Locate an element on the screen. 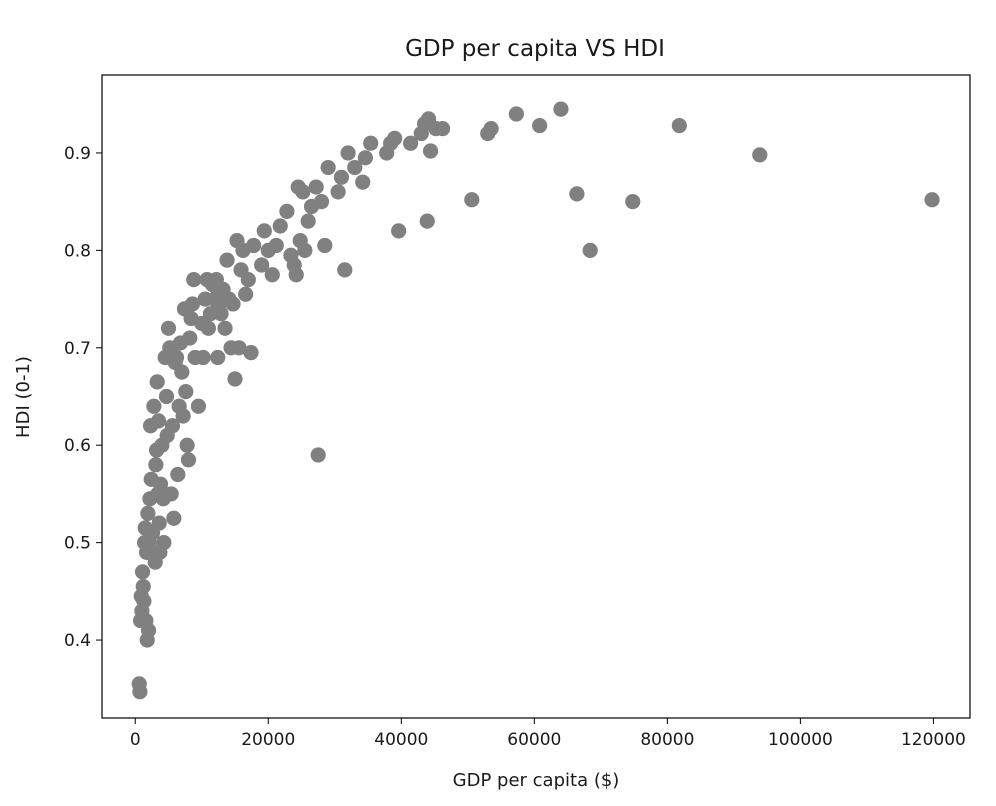 The width and height of the screenshot is (996, 806). x-tick-label: 120000 is located at coordinates (933, 740).